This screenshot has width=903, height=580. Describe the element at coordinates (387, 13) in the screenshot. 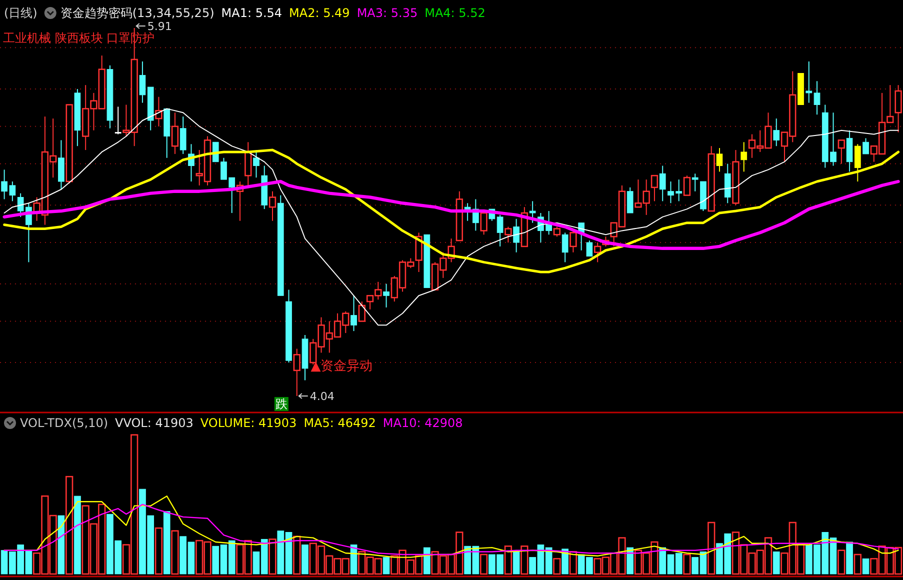

I see `text: MA3: 5.35` at that location.